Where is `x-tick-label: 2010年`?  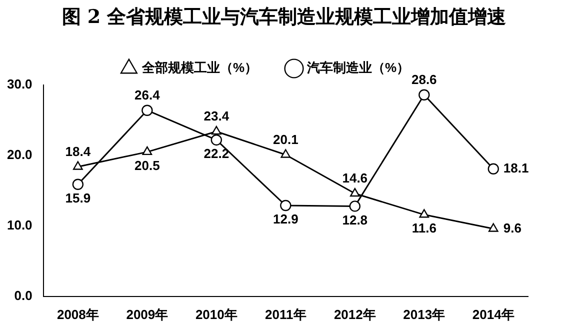
x-tick-label: 2010年 is located at coordinates (216, 314).